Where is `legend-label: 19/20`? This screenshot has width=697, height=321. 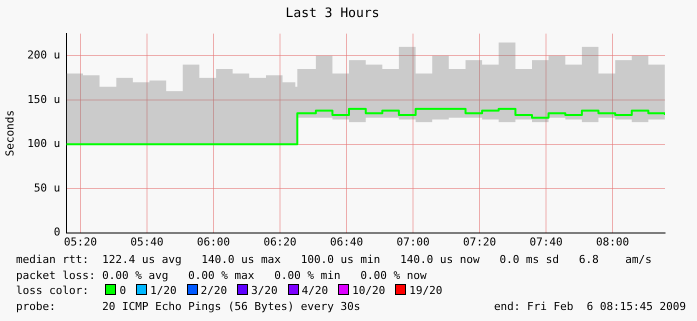 legend-label: 19/20 is located at coordinates (425, 290).